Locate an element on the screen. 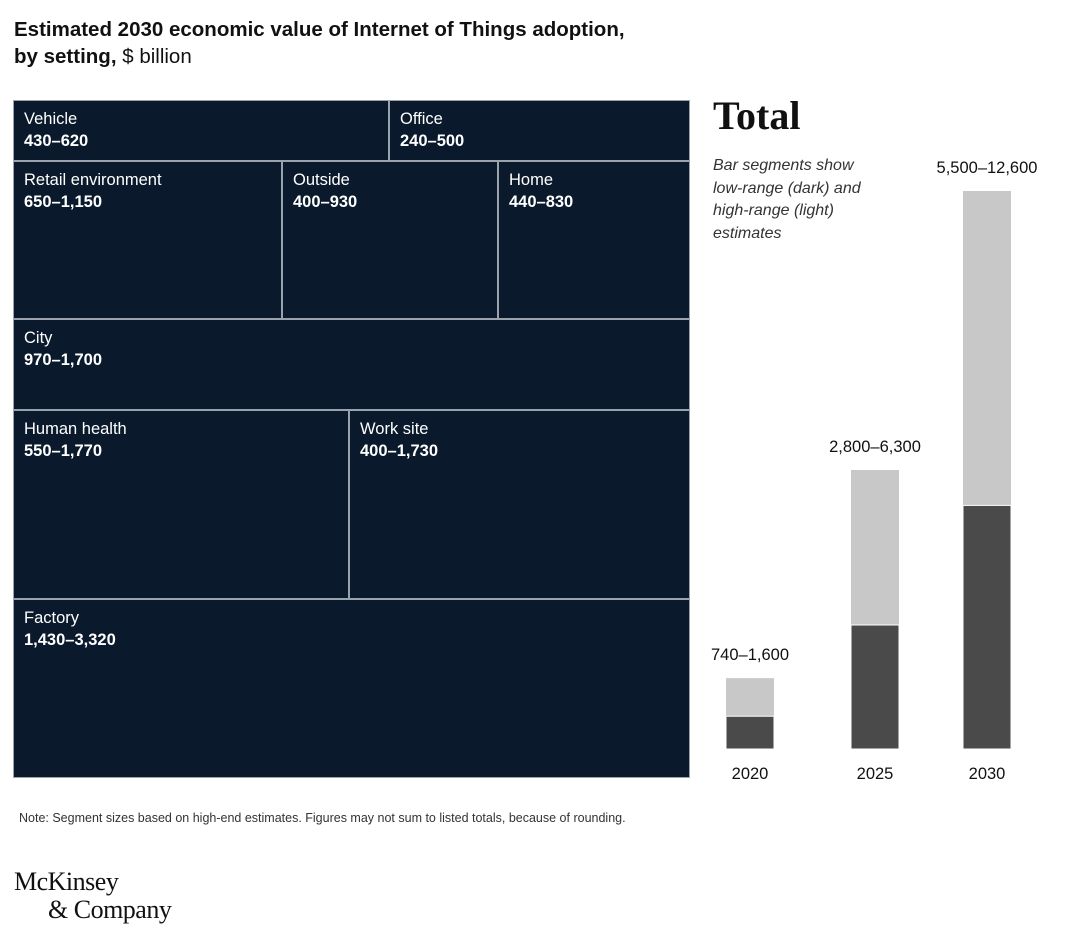 The image size is (1075, 946). chart-title-line2: by setting, $ billion is located at coordinates (319, 56).